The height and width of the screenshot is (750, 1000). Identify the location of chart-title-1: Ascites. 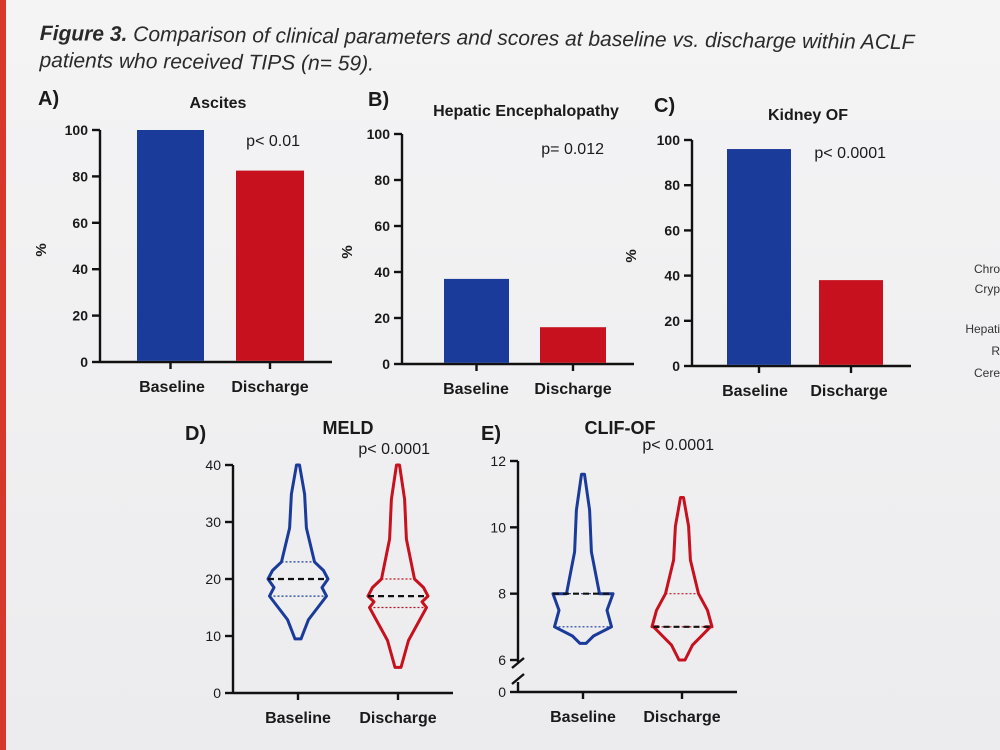
(218, 103).